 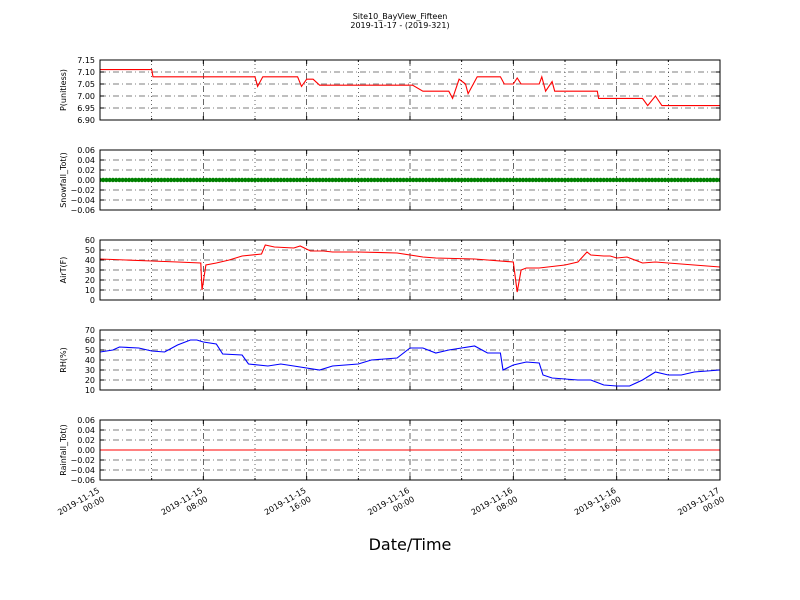 What do you see at coordinates (86, 160) in the screenshot?
I see `y-tick-label: 0.04` at bounding box center [86, 160].